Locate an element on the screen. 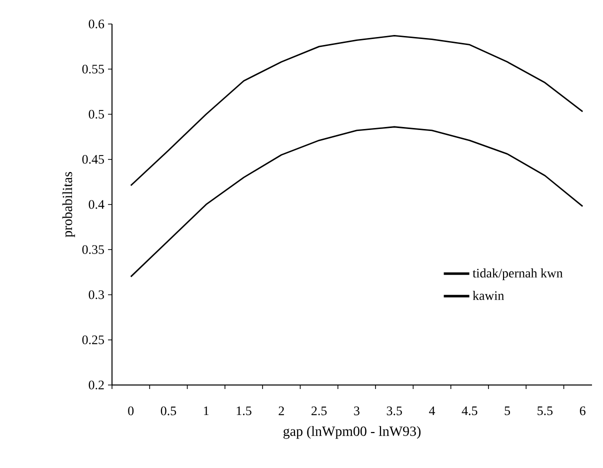 The image size is (603, 468). y-tick-label: 0.55 is located at coordinates (93, 69).